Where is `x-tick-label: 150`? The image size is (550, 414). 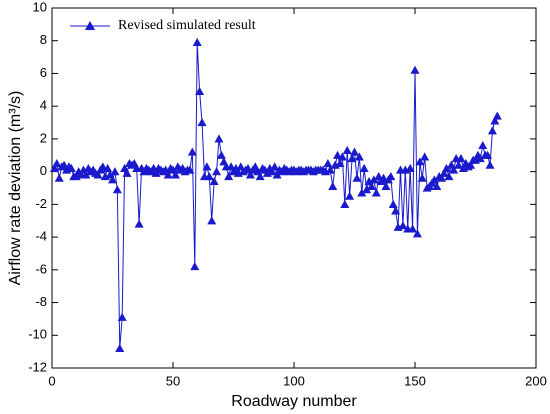
x-tick-label: 150 is located at coordinates (415, 380).